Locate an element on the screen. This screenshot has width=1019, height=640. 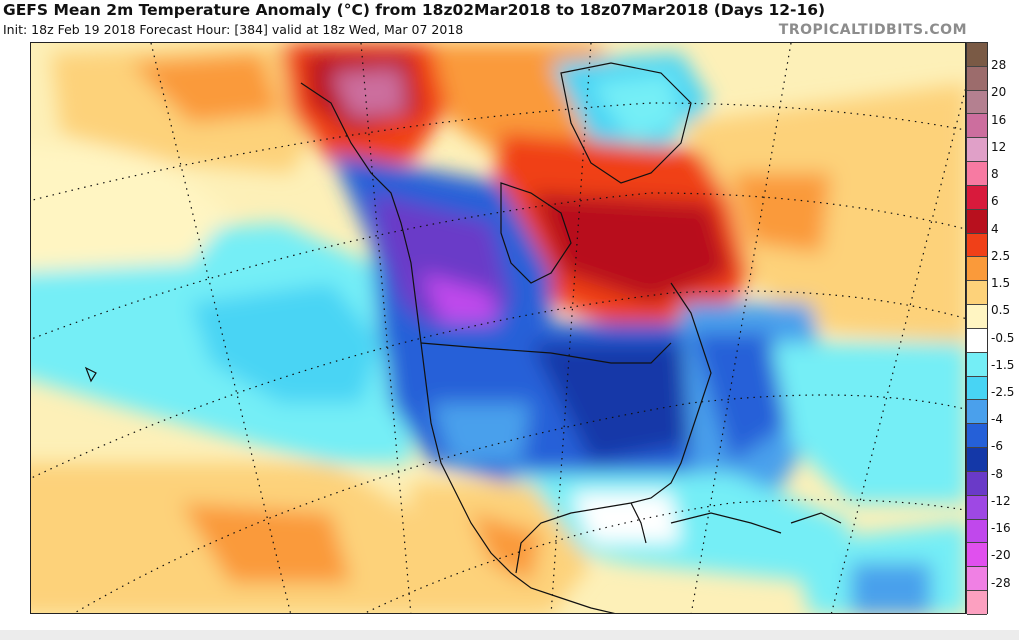
colorbar-tick-label: -4 is located at coordinates (997, 419).